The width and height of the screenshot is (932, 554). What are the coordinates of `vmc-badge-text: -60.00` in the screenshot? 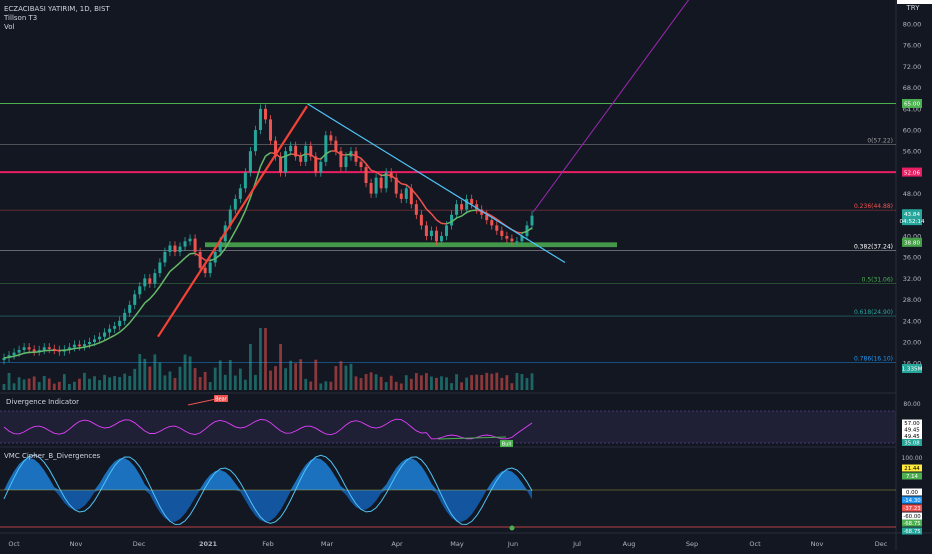 It's located at (912, 517).